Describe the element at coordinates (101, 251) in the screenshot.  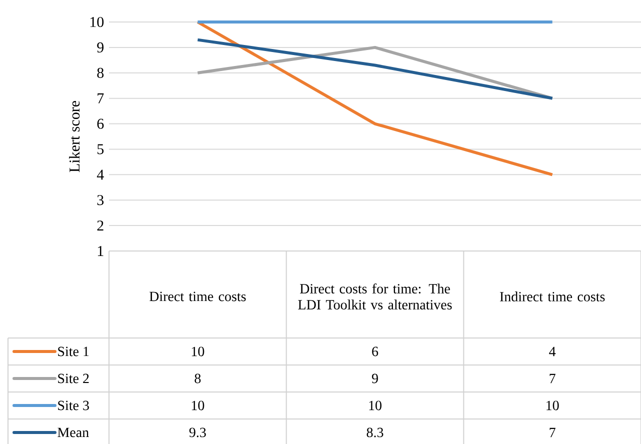
I see `y-tick-label: 1` at that location.